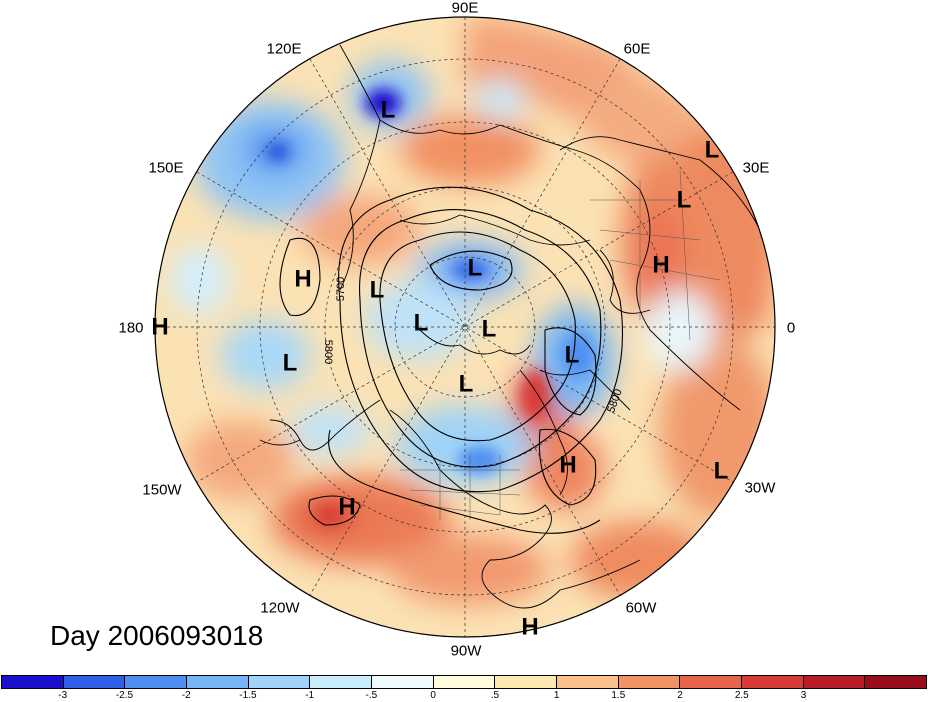 Image resolution: width=928 pixels, height=702 pixels. Describe the element at coordinates (803, 695) in the screenshot. I see `colorbar-tick-label: 3` at that location.